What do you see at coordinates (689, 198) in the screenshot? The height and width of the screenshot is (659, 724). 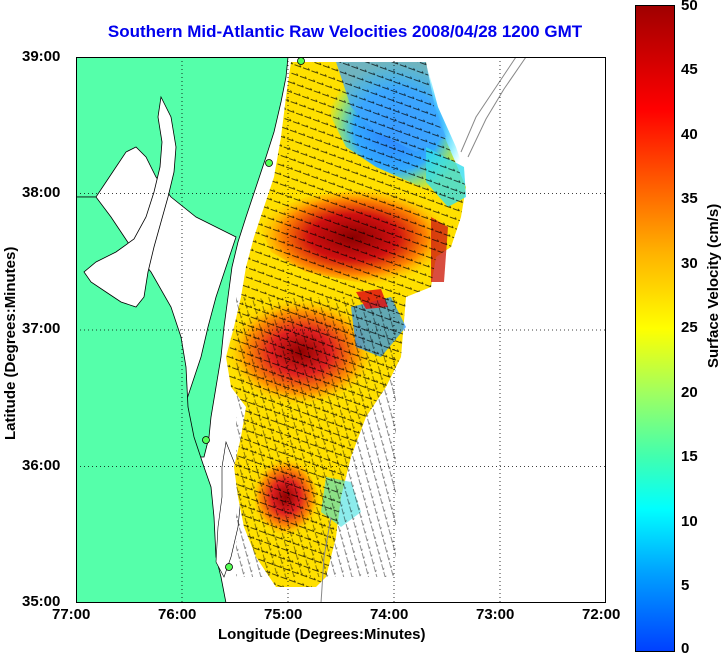 I see `colorbar-tick: 35` at bounding box center [689, 198].